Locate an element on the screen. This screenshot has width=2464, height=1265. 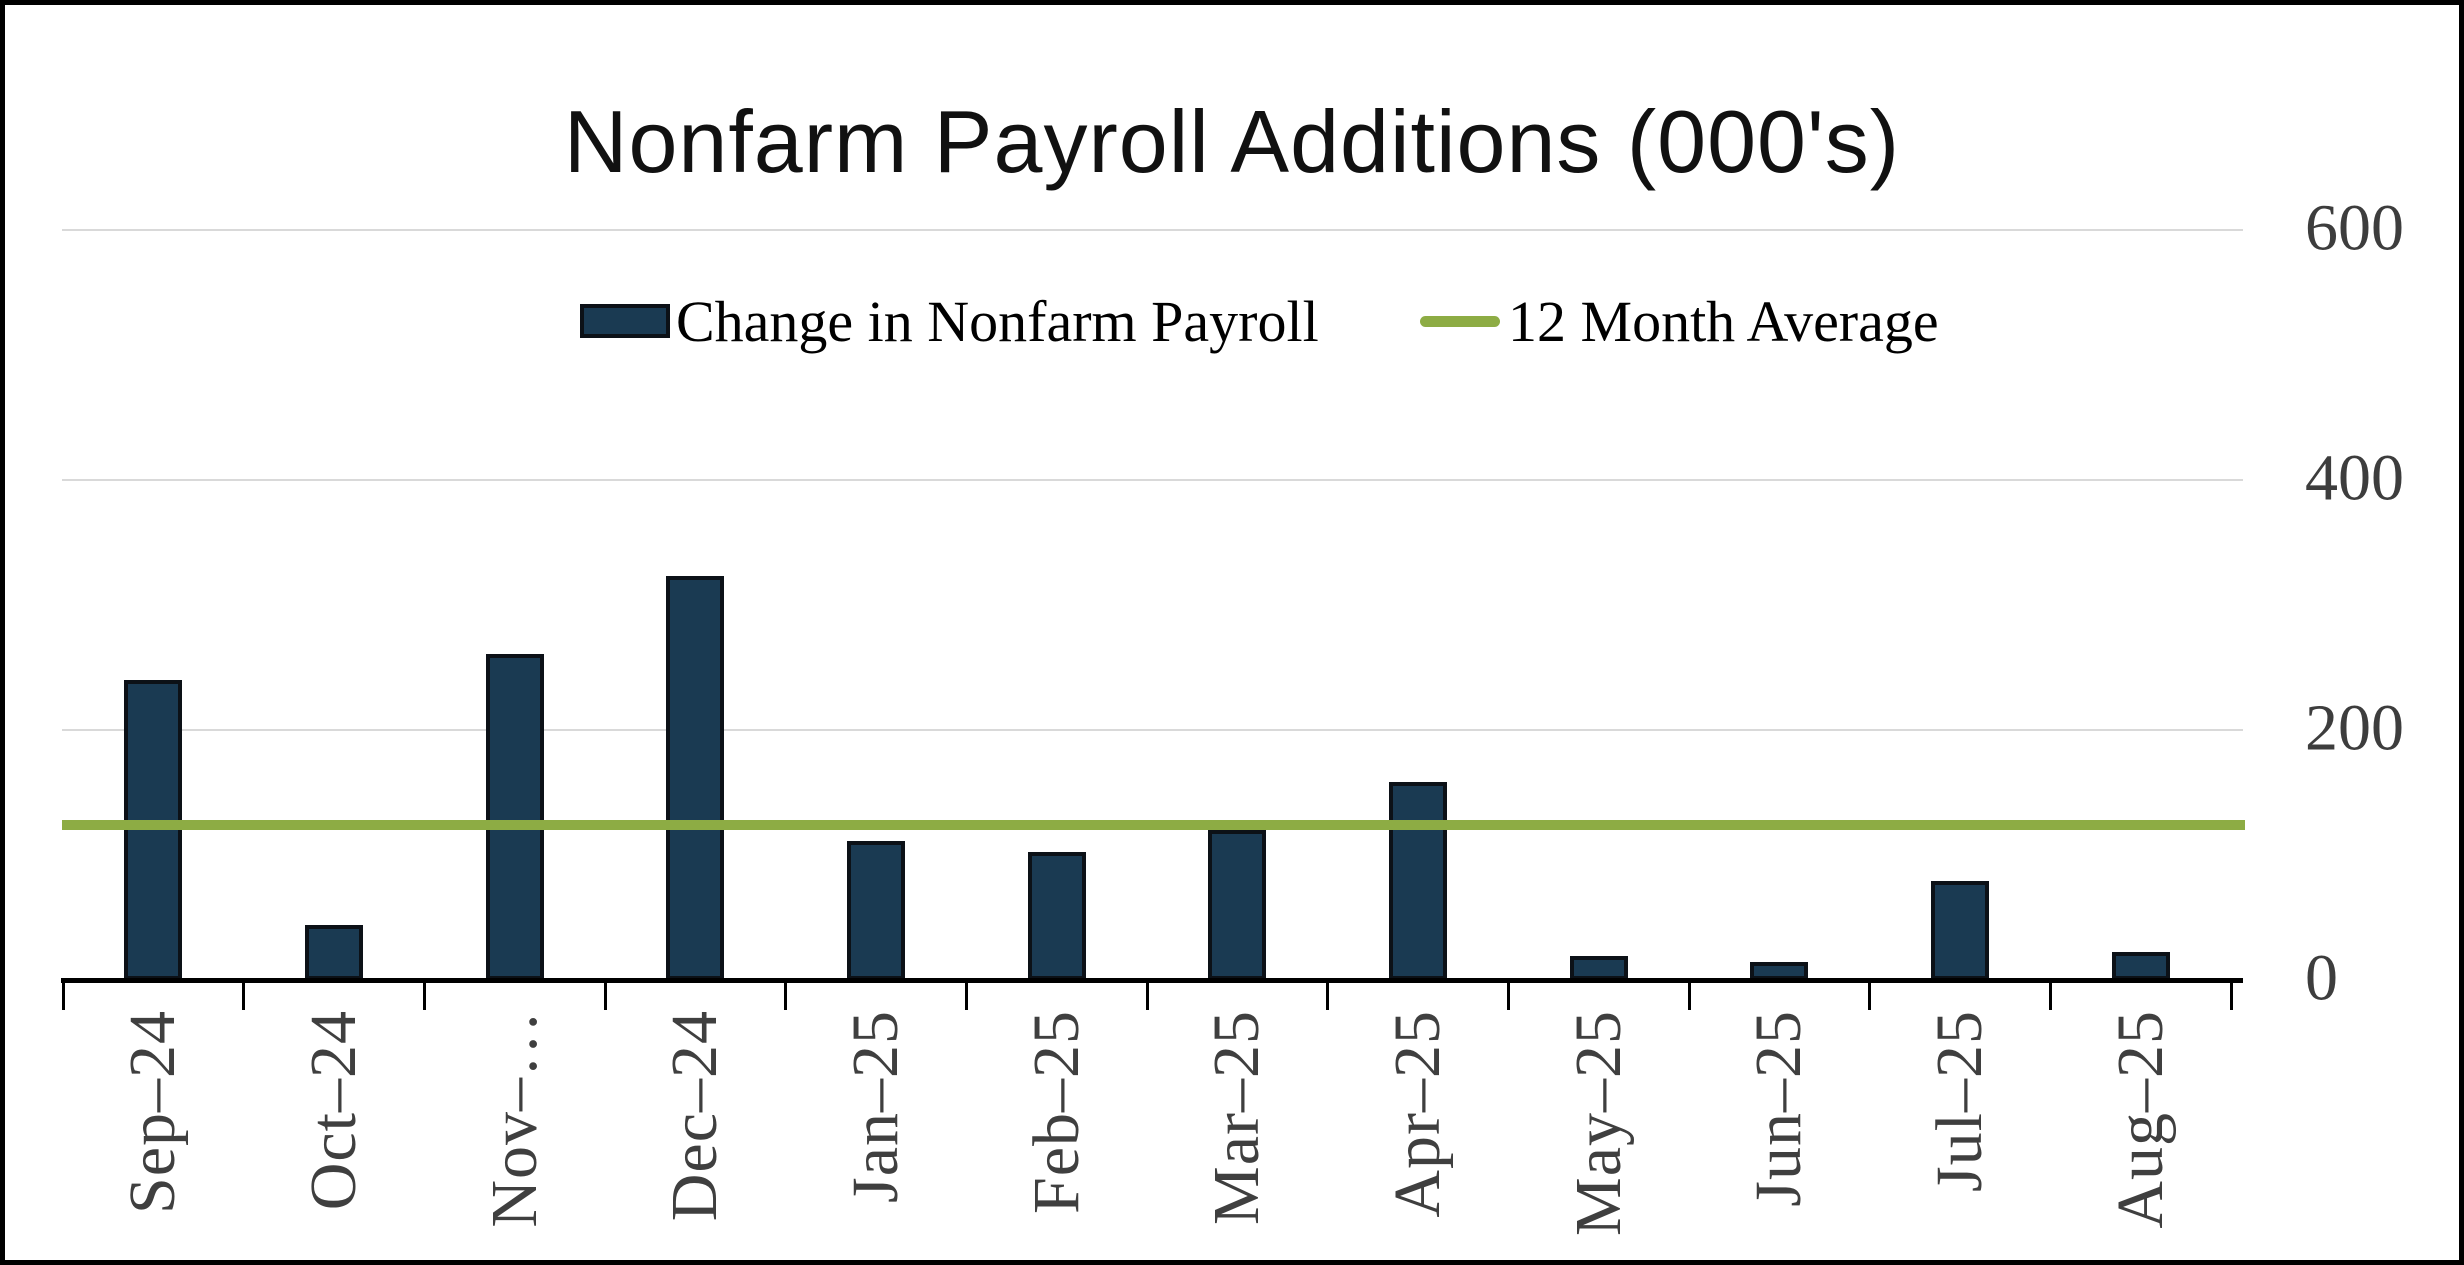
x-axis-label-text: Apr–25 is located at coordinates (1417, 1114).